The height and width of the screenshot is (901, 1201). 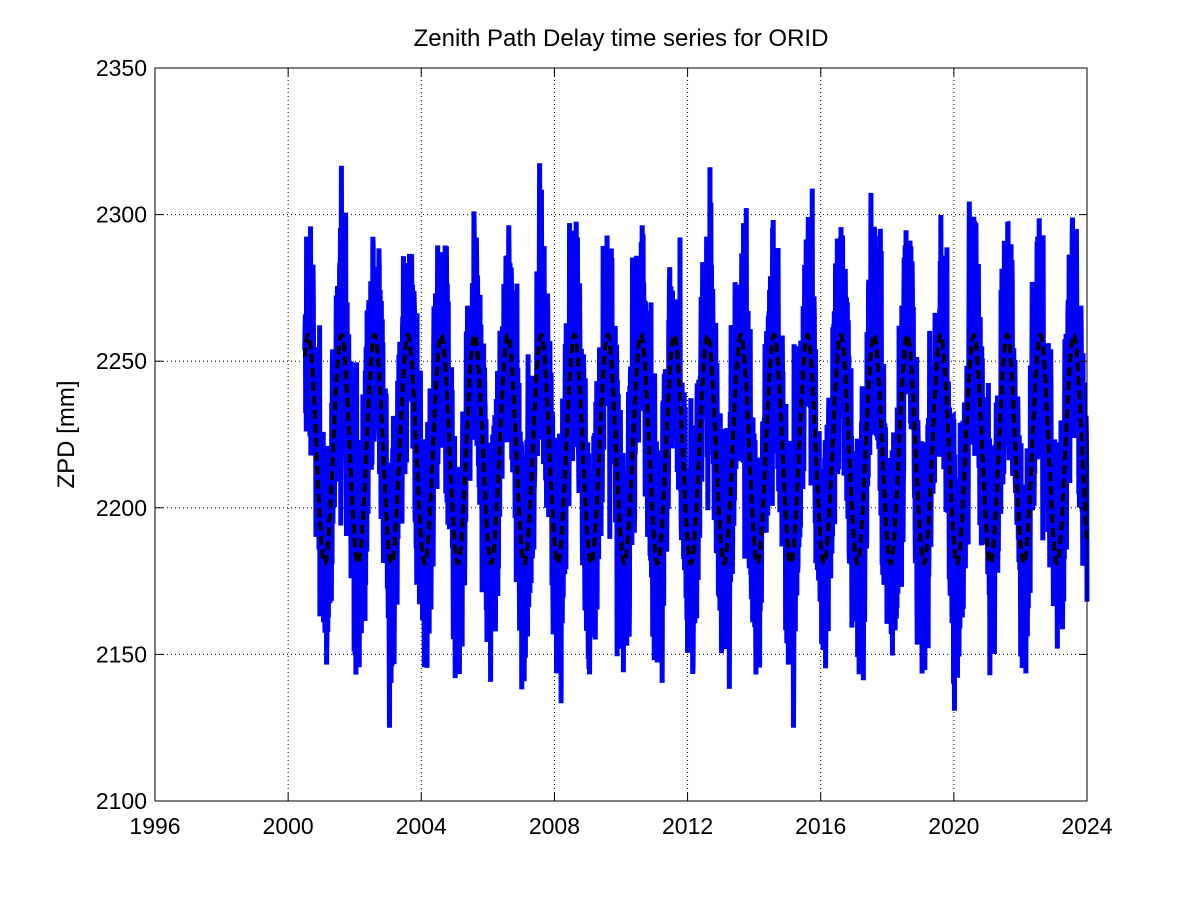 I want to click on x-tick-label: 2012, so click(x=687, y=826).